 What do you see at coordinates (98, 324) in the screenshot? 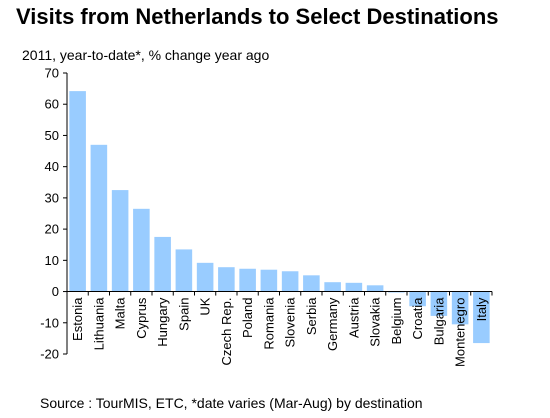
I see `category-label: Lithuania` at bounding box center [98, 324].